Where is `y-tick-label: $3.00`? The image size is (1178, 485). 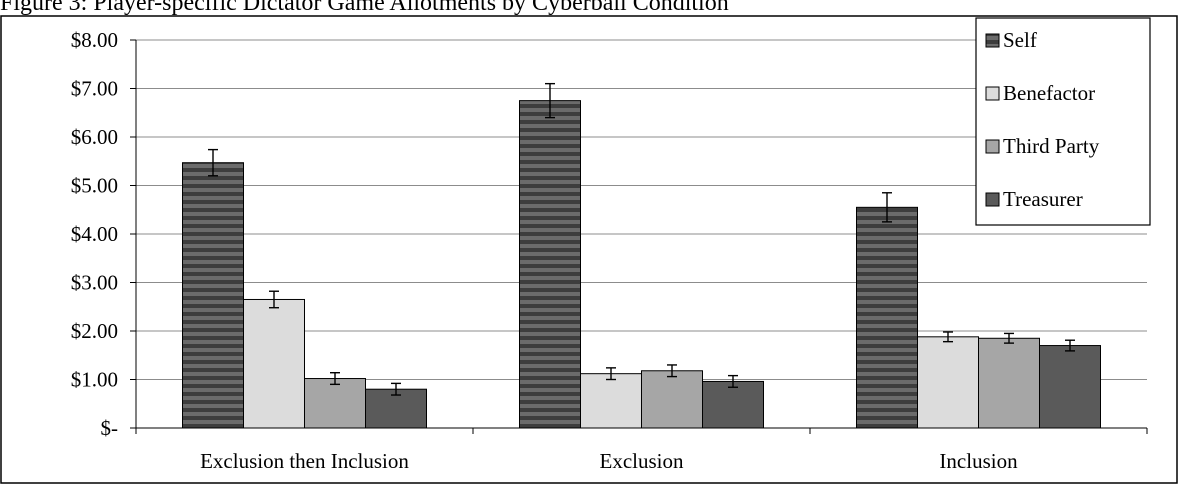
y-tick-label: $3.00 is located at coordinates (94, 283).